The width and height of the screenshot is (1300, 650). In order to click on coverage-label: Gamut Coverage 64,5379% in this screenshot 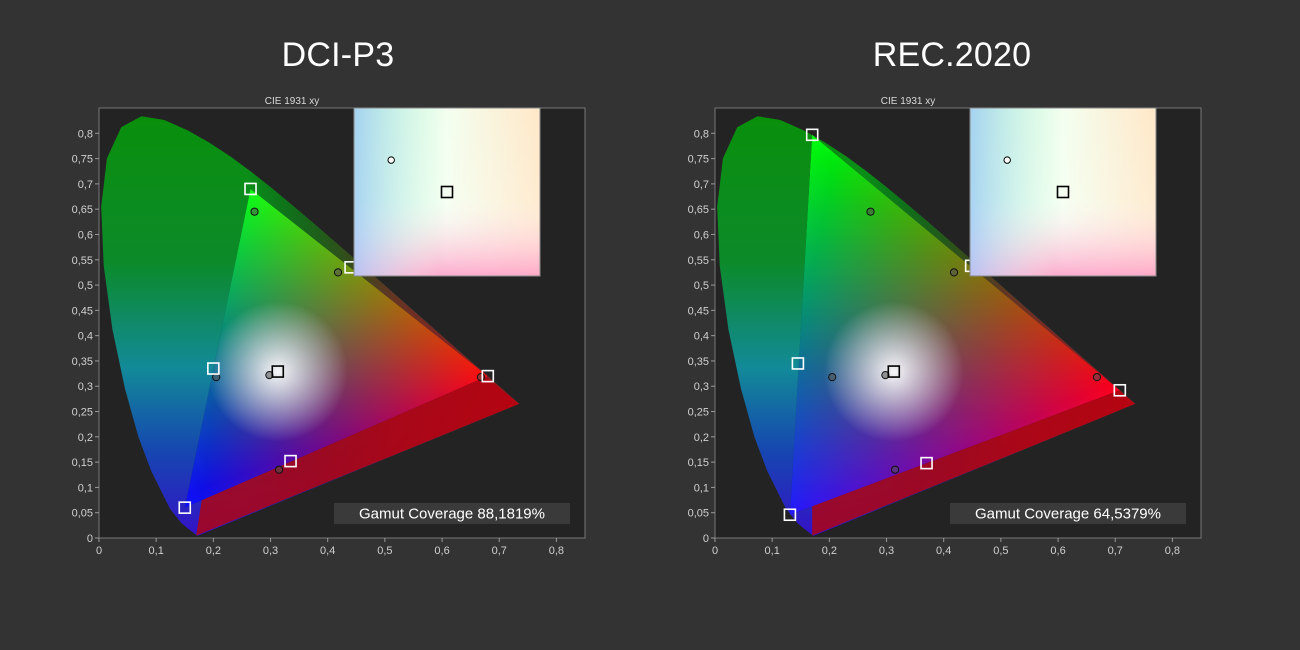, I will do `click(1068, 514)`.